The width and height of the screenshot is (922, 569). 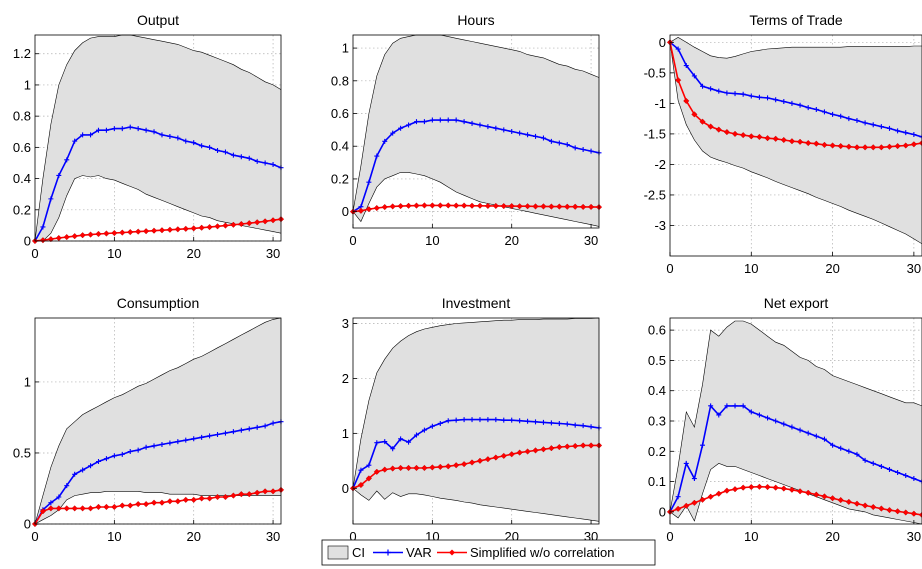 What do you see at coordinates (751, 536) in the screenshot?
I see `x-tick-label: 10` at bounding box center [751, 536].